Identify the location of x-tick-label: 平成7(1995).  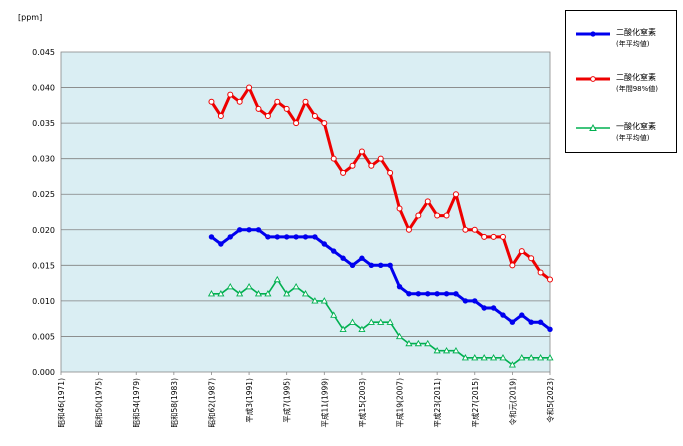
(287, 400).